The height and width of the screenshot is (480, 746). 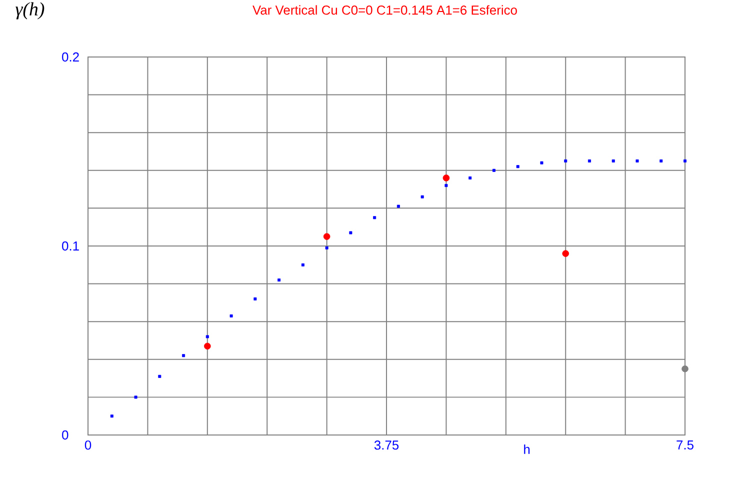 What do you see at coordinates (386, 445) in the screenshot?
I see `x-tick-label: 3.75` at bounding box center [386, 445].